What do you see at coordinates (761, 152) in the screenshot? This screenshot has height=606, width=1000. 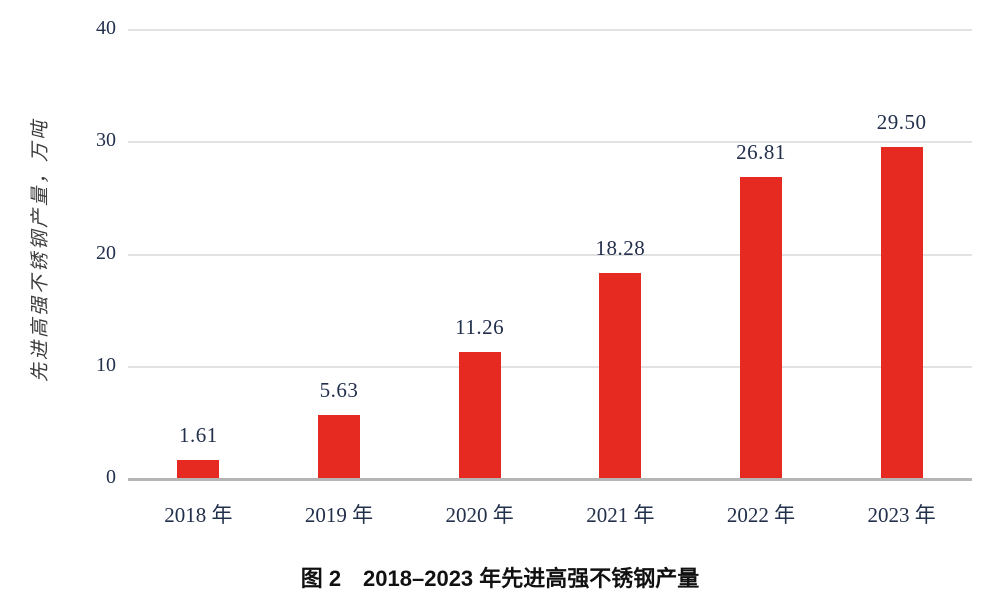 I see `bar-value-label: 26.81` at bounding box center [761, 152].